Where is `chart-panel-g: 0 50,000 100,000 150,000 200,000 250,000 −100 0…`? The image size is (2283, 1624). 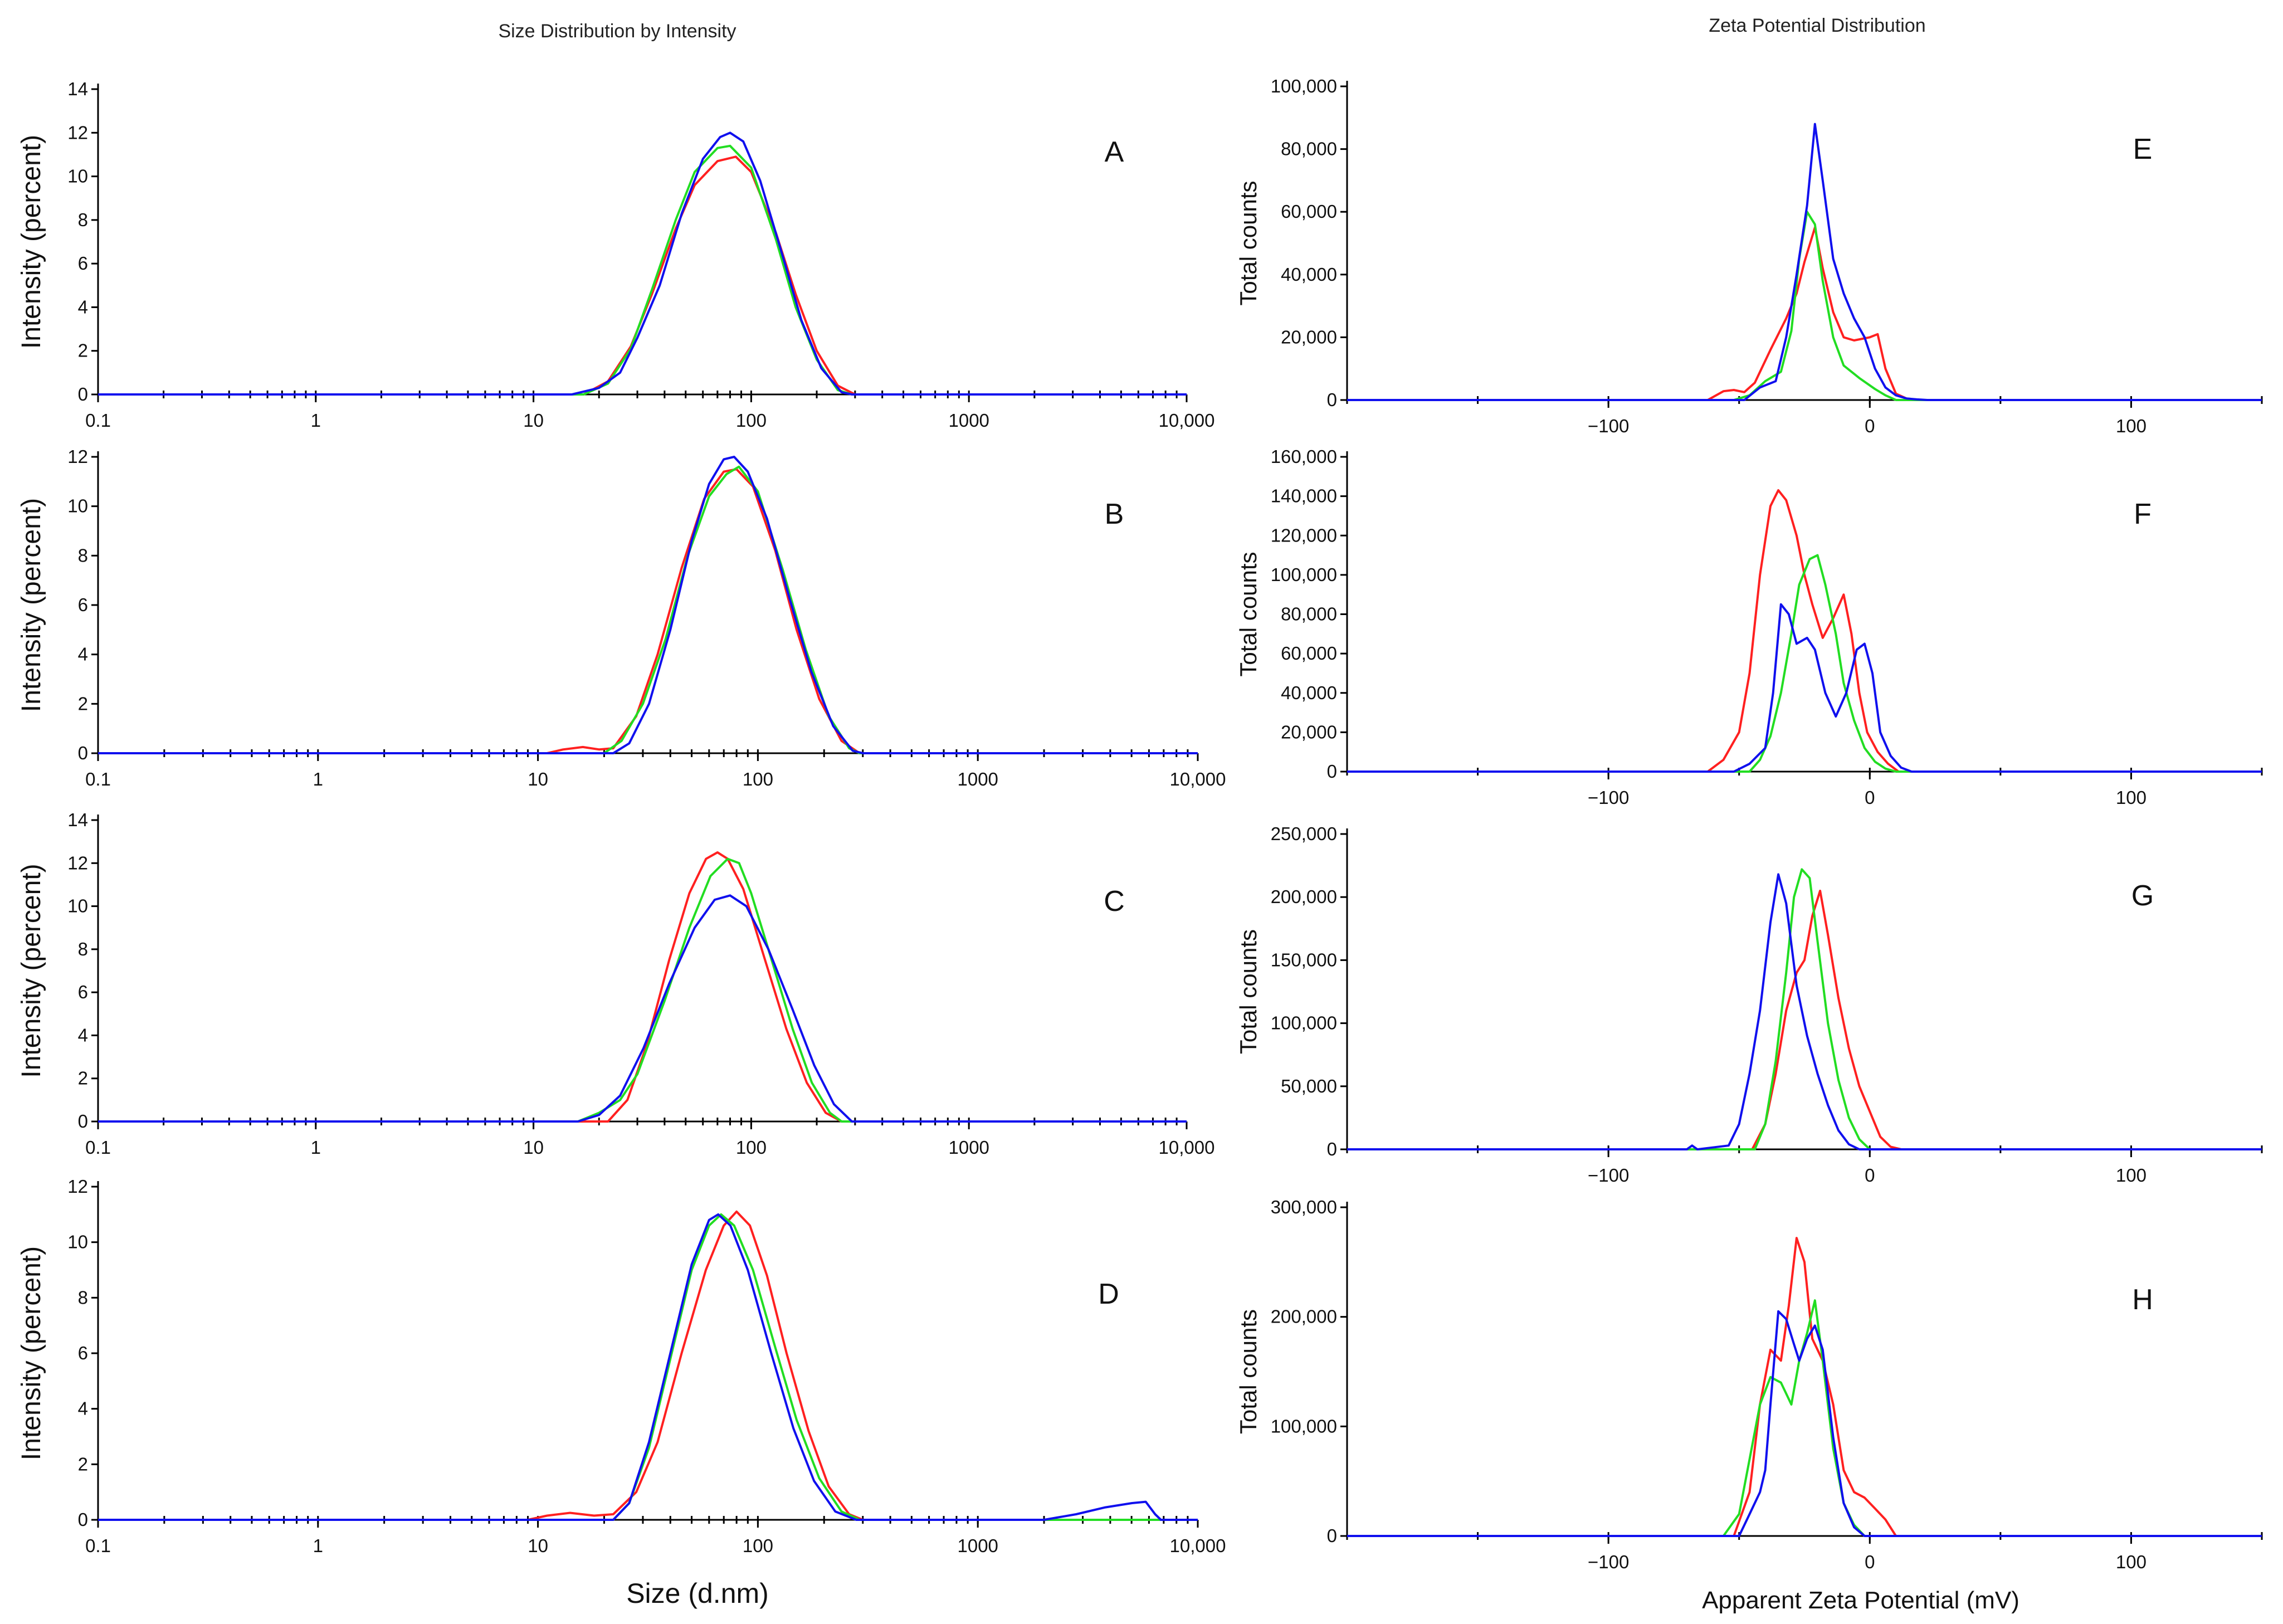 chart-panel-g: 0 50,000 100,000 150,000 200,000 250,000 −100 0… is located at coordinates (1749, 1004).